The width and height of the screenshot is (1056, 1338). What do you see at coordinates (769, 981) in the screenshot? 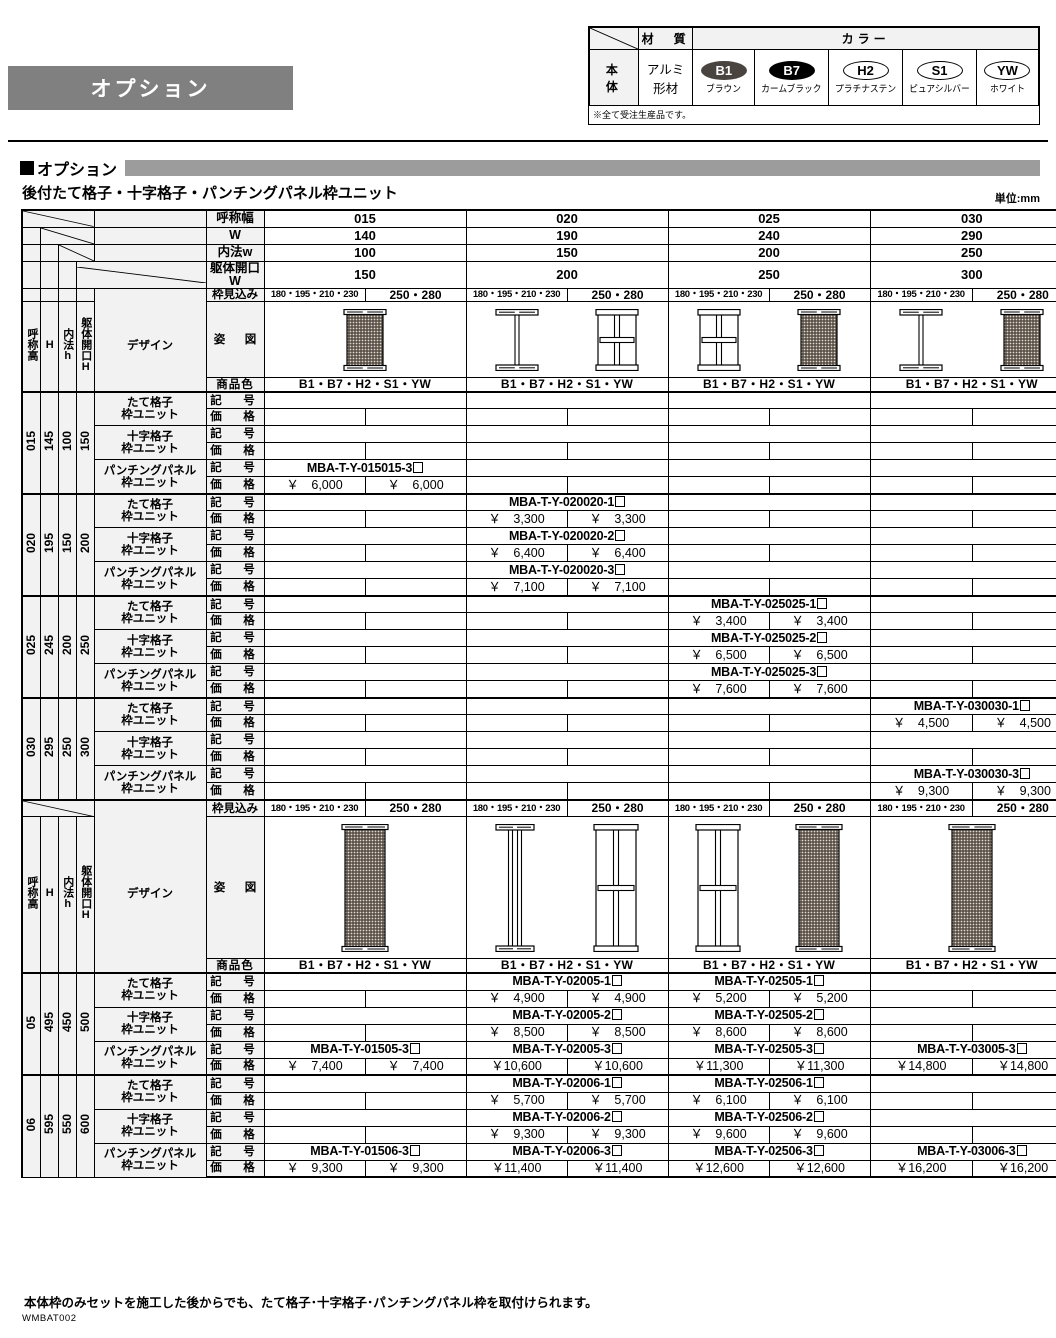
I see `product-code: MBA-T-Y-02505-1` at bounding box center [769, 981].